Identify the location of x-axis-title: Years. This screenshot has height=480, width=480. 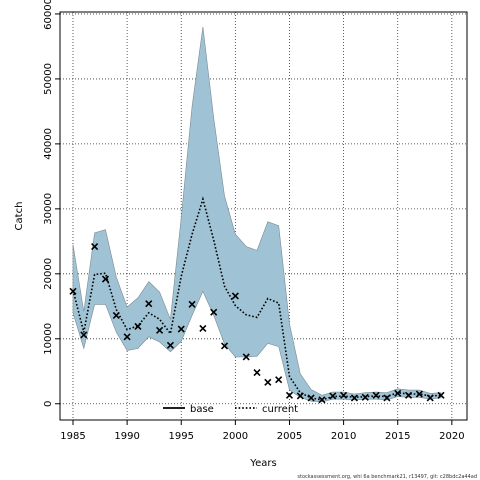
(262, 463).